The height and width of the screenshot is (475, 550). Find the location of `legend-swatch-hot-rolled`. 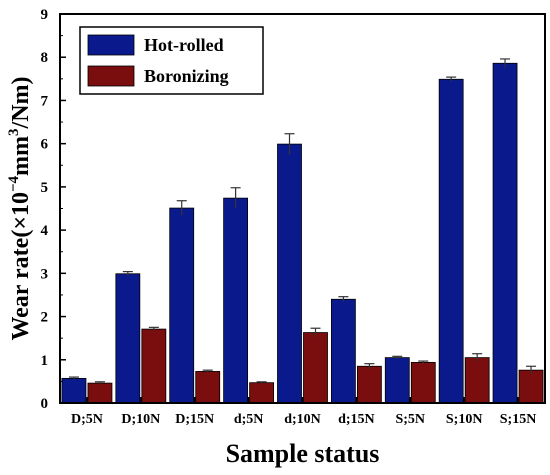

legend-swatch-hot-rolled is located at coordinates (111, 45).